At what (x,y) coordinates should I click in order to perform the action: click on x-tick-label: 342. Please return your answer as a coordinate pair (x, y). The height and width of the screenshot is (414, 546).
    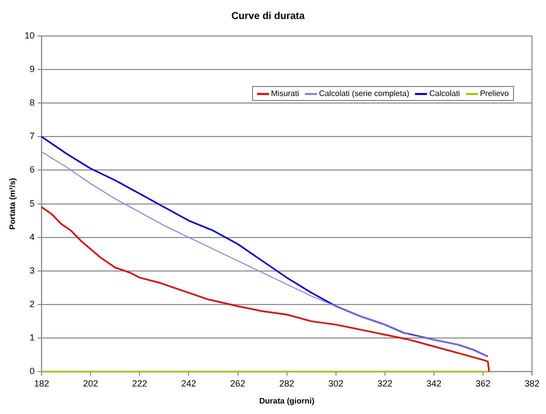
    Looking at the image, I should click on (434, 383).